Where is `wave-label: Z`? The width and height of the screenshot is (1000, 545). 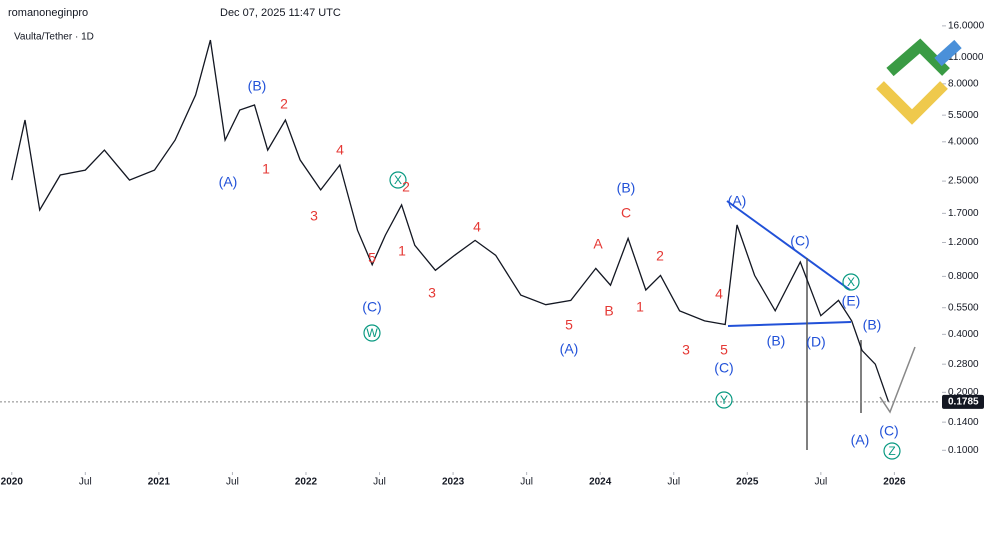
wave-label: Z is located at coordinates (891, 451).